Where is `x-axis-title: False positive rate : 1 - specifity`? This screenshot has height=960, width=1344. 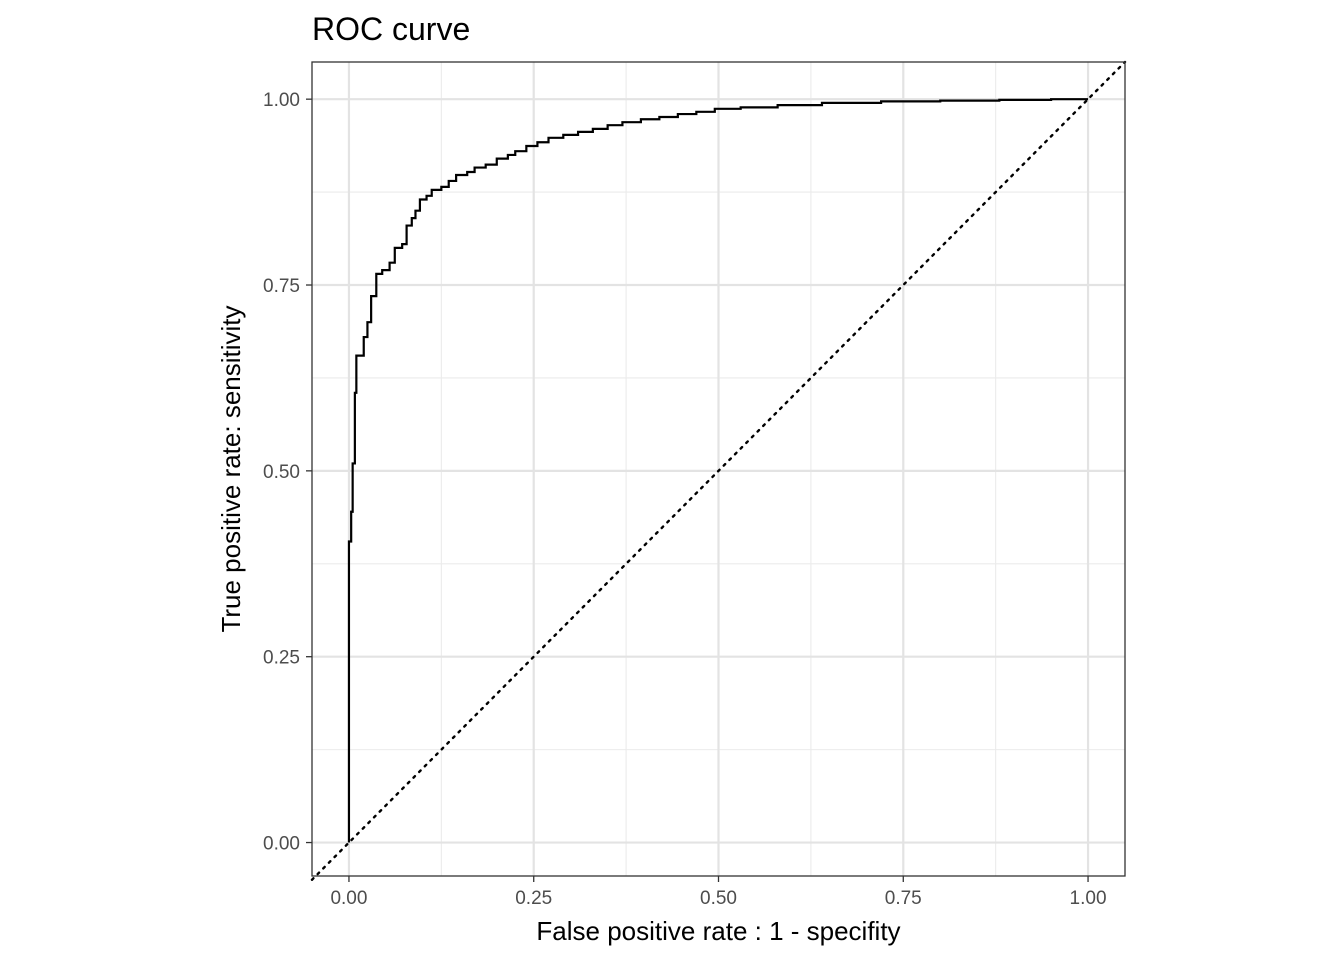
x-axis-title: False positive rate : 1 - specifity is located at coordinates (718, 931).